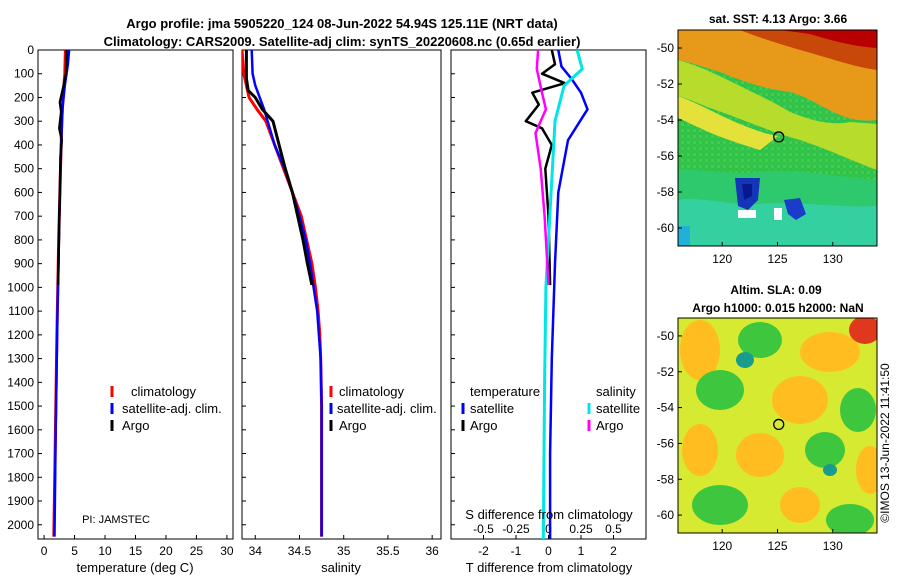 The width and height of the screenshot is (900, 580). What do you see at coordinates (779, 137) in the screenshot?
I see `sst-argo-location-marker` at bounding box center [779, 137].